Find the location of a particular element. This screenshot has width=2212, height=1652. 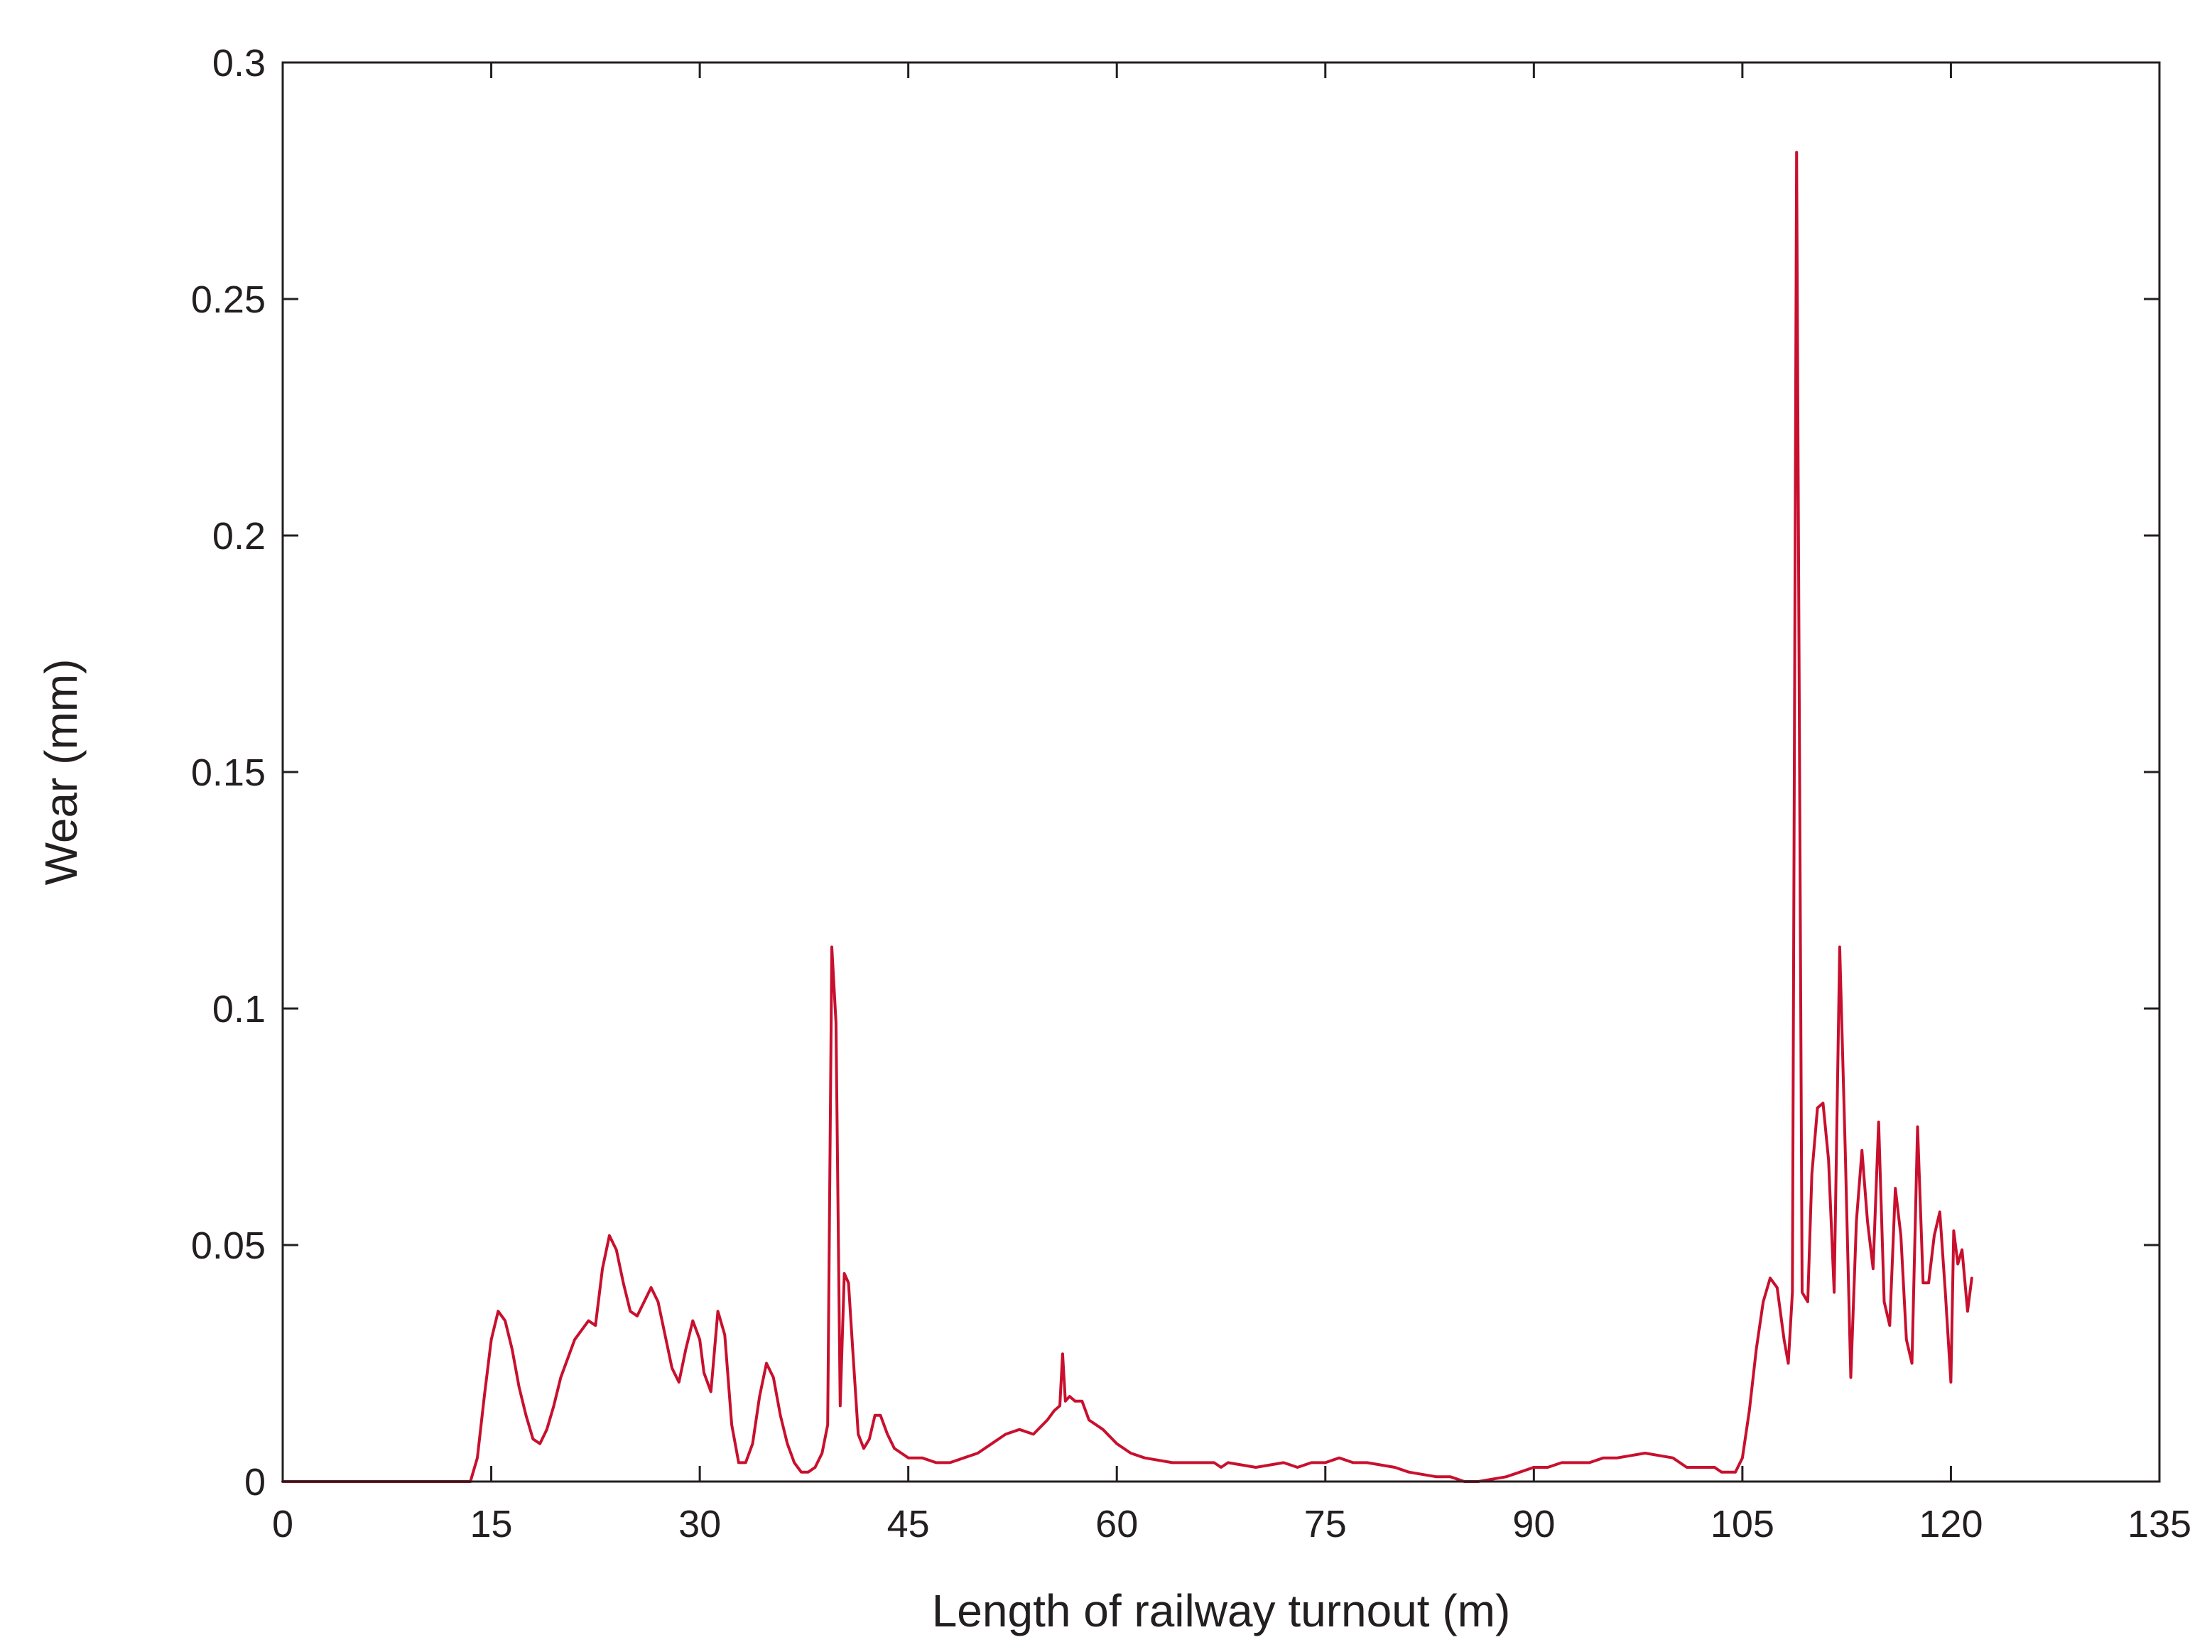

y-tick-label: 0.1 is located at coordinates (239, 1009).